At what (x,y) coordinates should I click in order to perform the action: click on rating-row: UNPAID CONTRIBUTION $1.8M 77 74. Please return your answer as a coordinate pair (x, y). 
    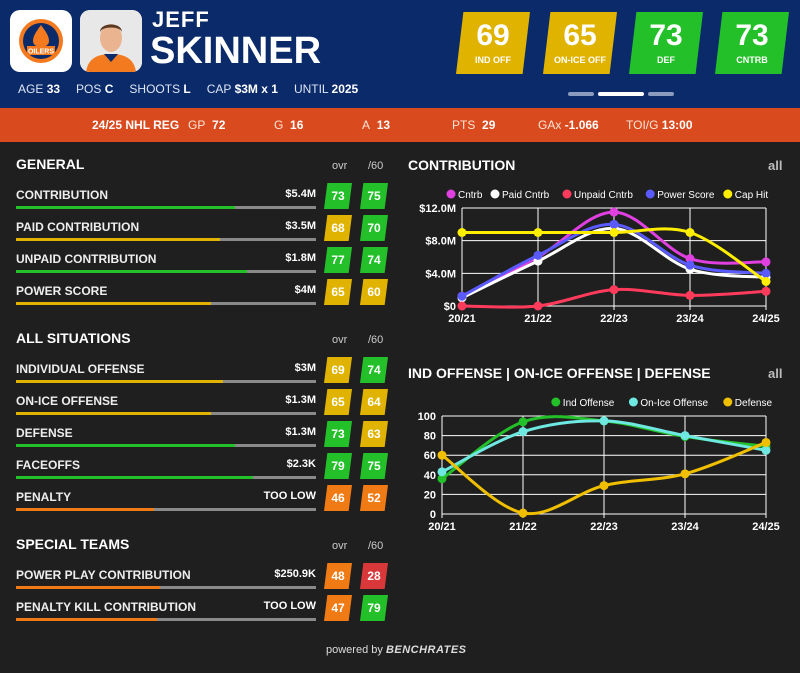
    Looking at the image, I should click on (206, 262).